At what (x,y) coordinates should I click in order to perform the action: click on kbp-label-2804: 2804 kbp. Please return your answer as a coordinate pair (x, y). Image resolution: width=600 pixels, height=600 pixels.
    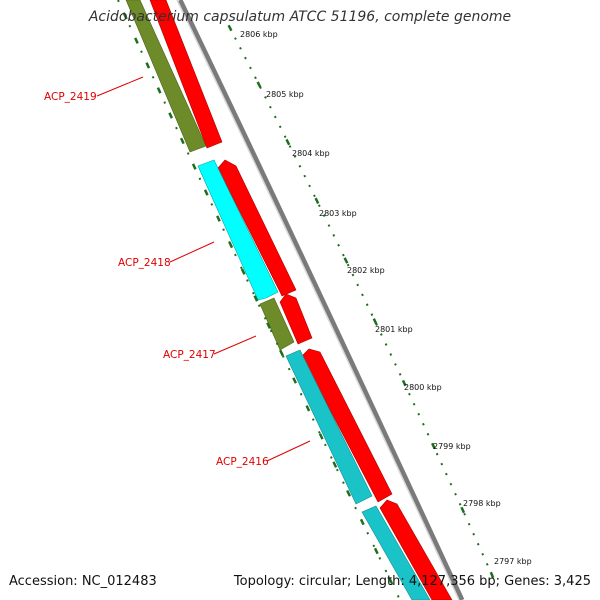
    Looking at the image, I should click on (311, 153).